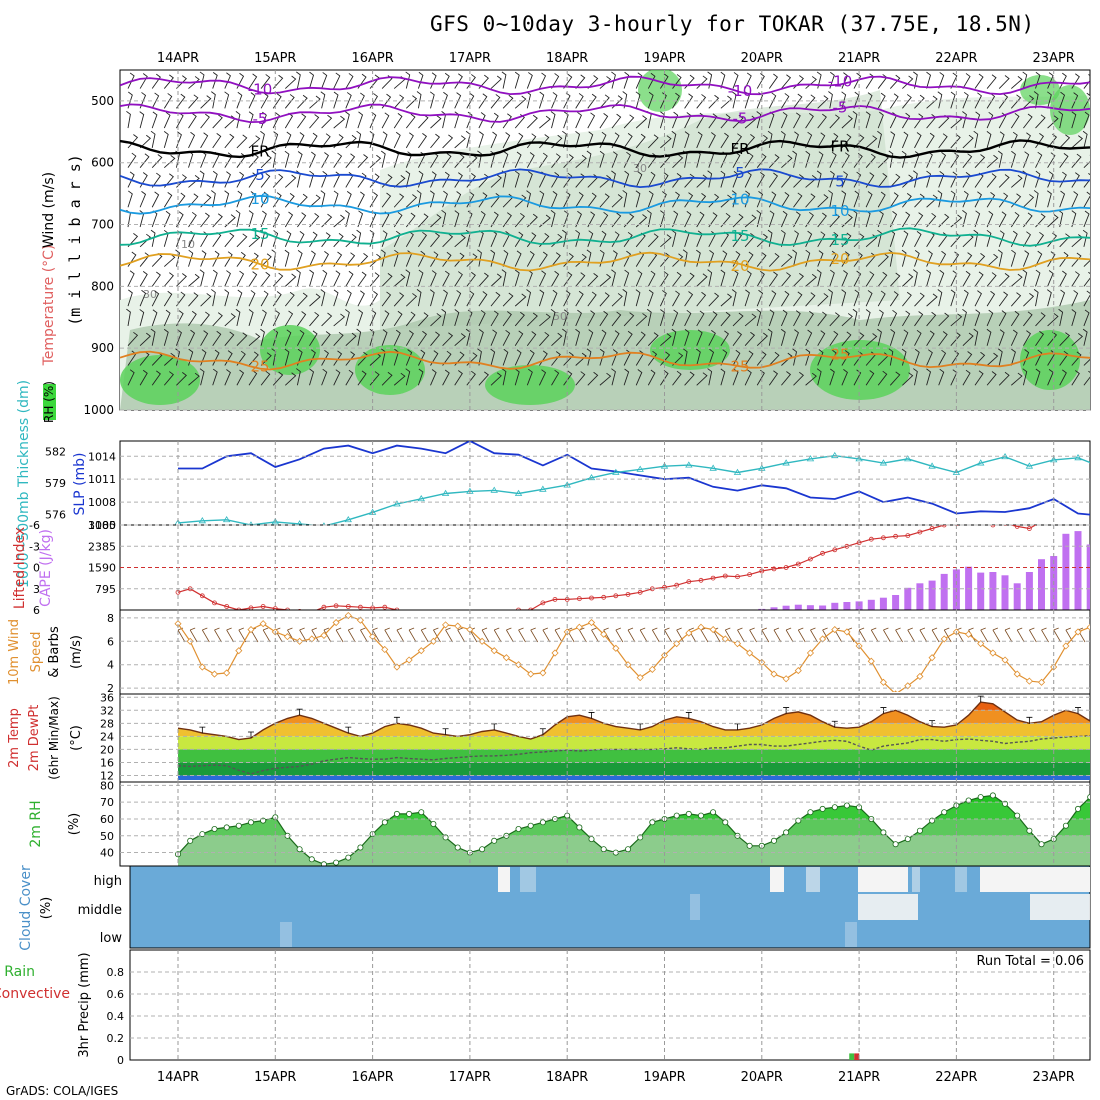  What do you see at coordinates (605, 85) in the screenshot?
I see `temp-contour` at bounding box center [605, 85].